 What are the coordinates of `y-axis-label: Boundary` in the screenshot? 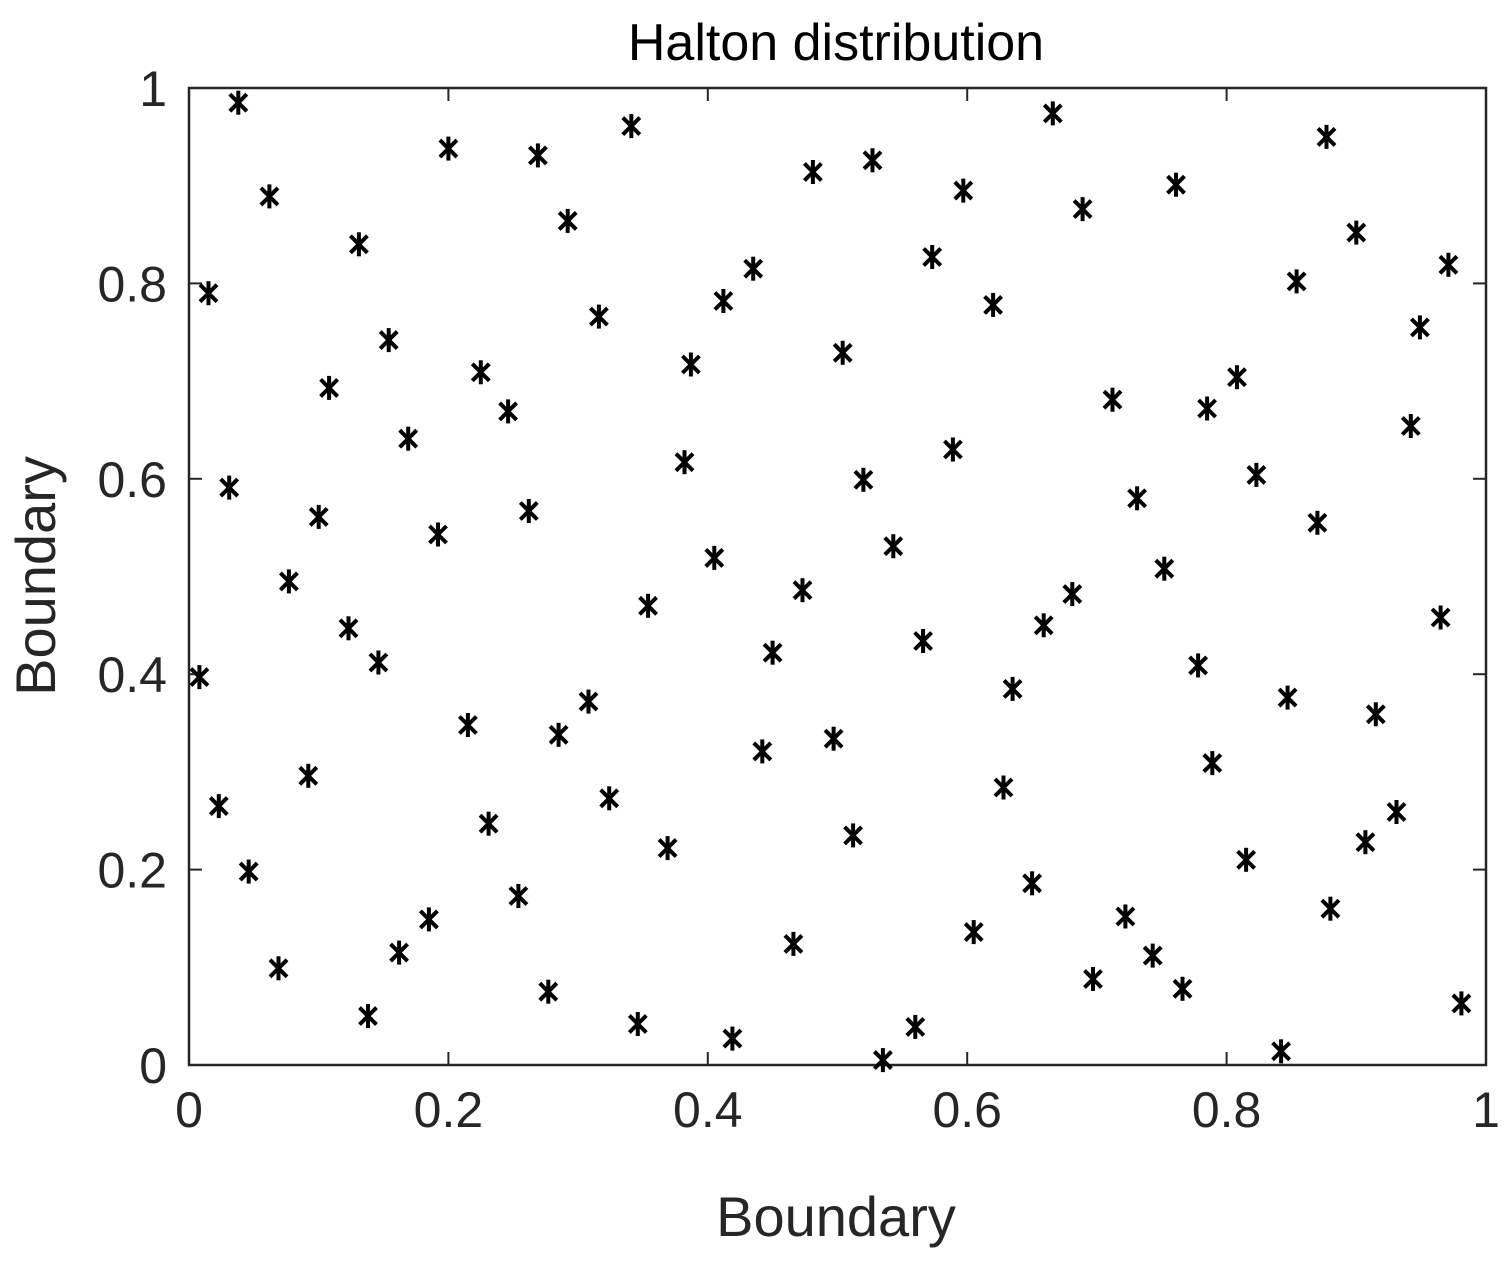 It's located at (35, 576).